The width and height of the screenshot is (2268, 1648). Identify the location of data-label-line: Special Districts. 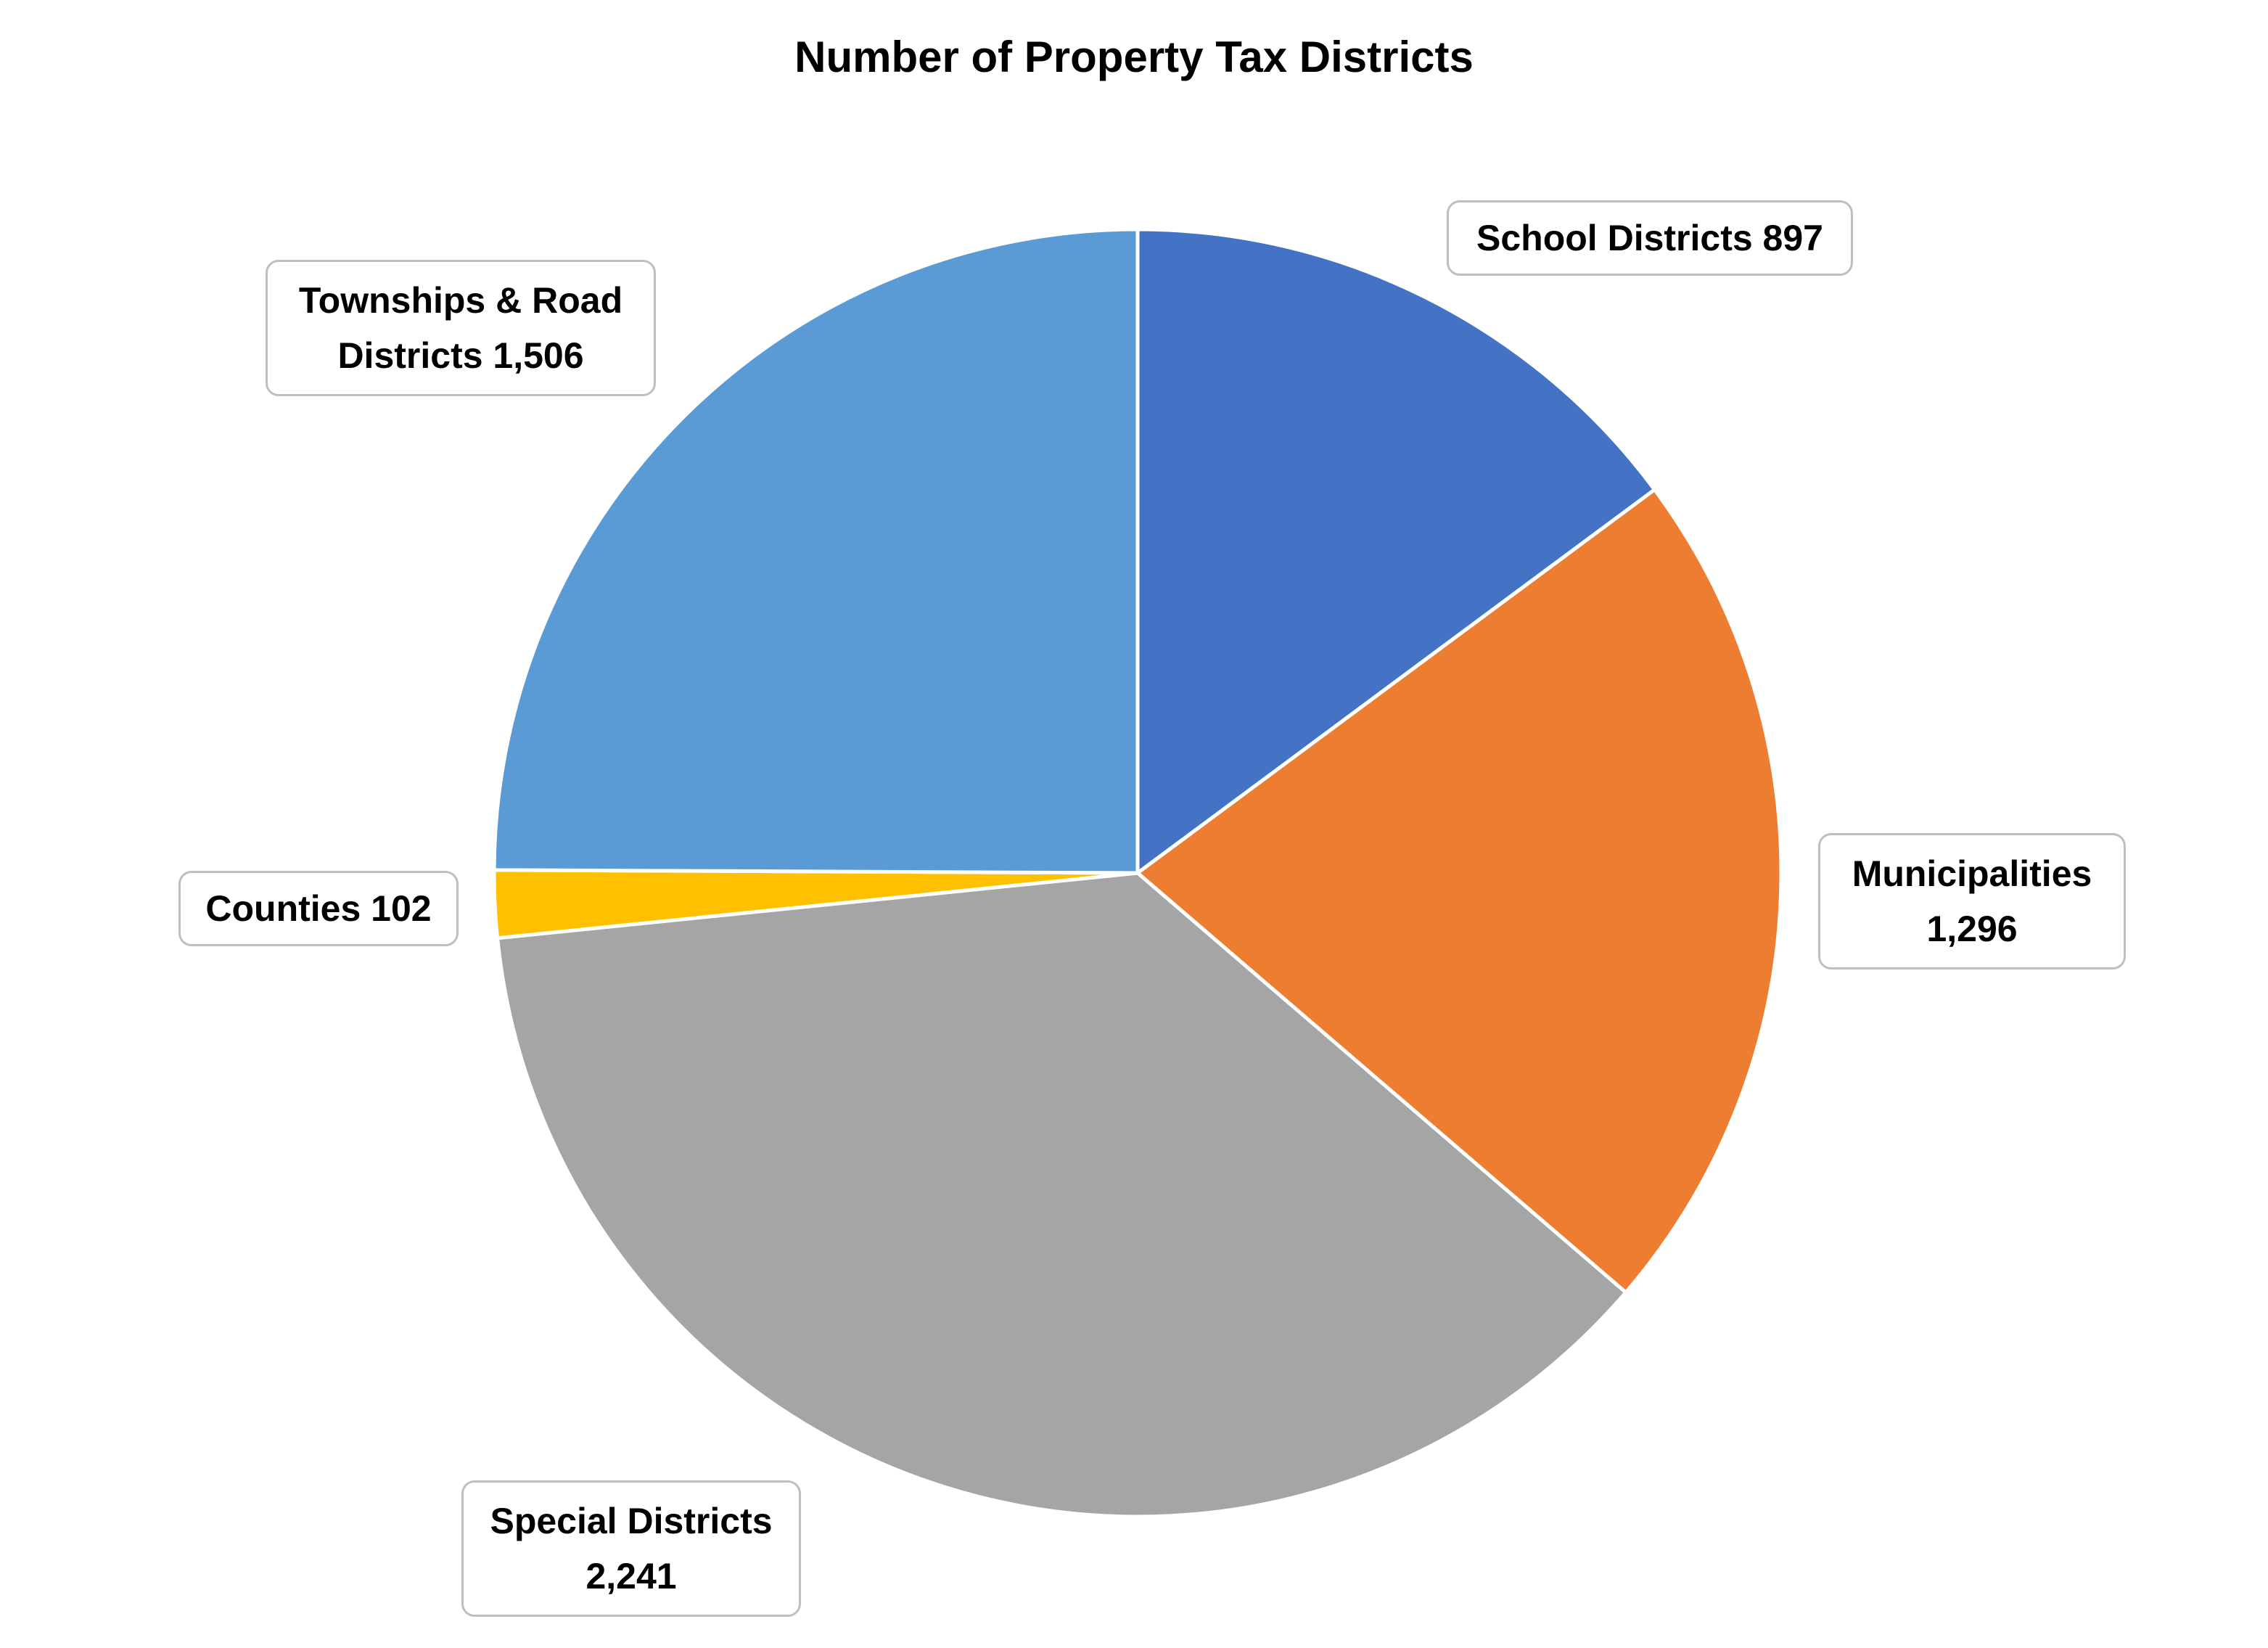
(632, 1521).